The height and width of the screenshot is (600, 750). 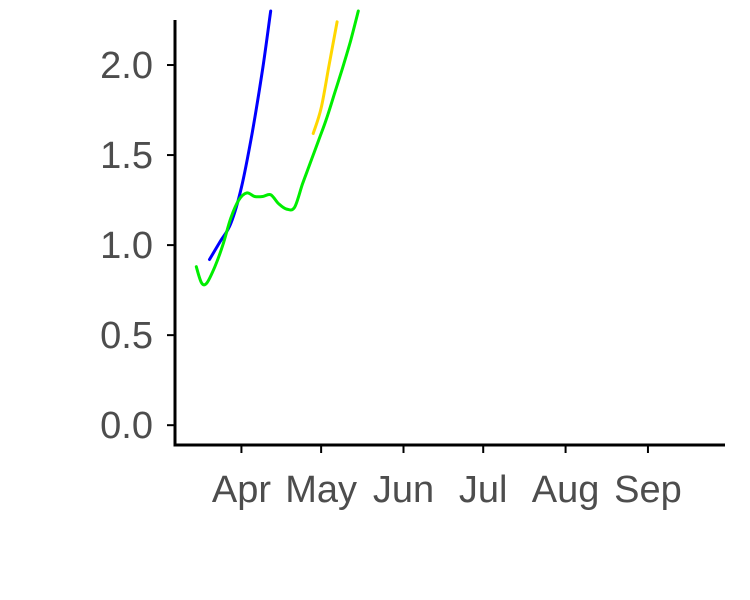 I want to click on y-tick-label: 0.0, so click(x=126, y=426).